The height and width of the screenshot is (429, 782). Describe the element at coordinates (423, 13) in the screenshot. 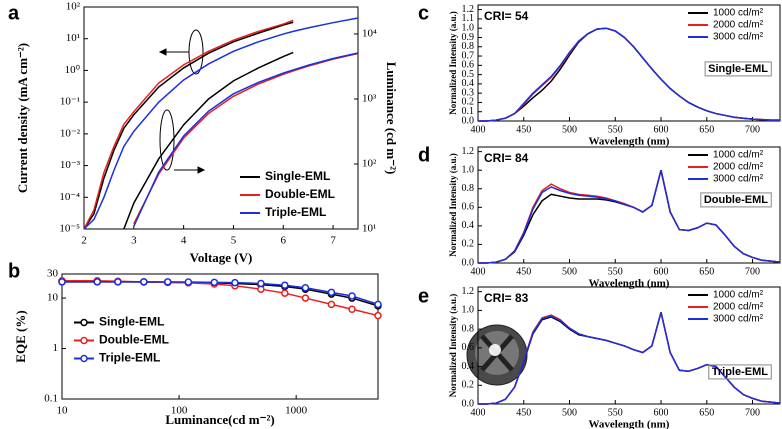

I see `panel-label: c` at that location.